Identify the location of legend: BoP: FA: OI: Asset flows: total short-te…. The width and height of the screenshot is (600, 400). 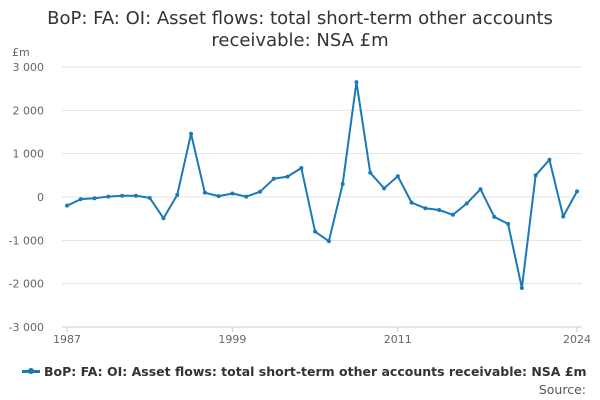
(304, 371).